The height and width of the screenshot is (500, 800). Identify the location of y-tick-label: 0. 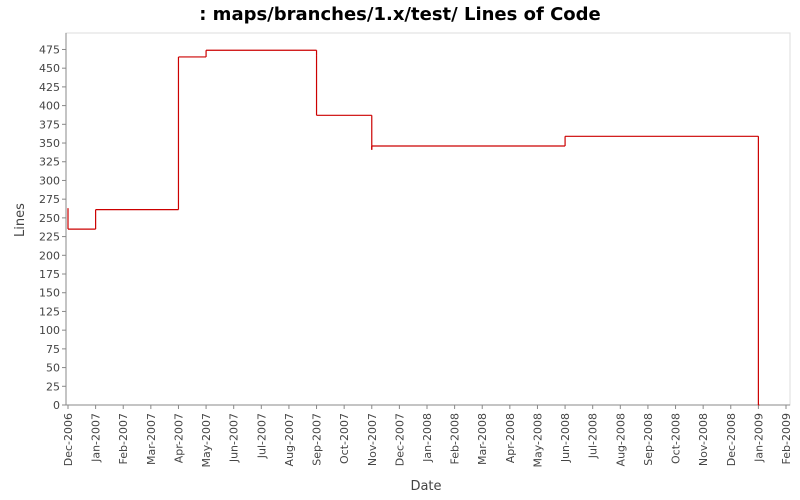
(56, 405).